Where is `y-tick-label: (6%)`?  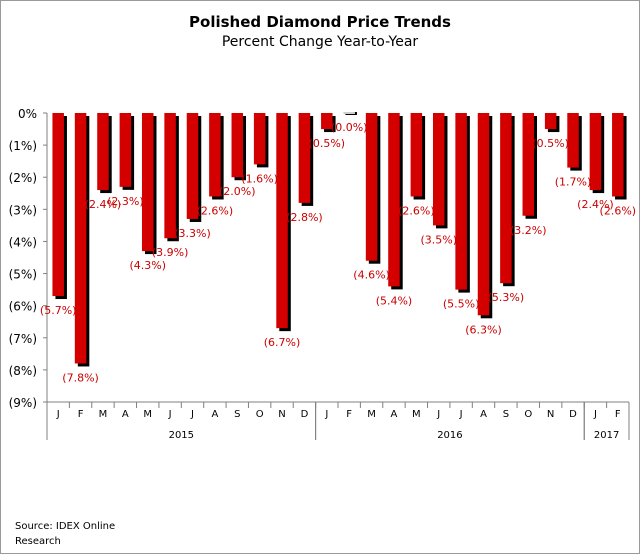 y-tick-label: (6%) is located at coordinates (23, 307).